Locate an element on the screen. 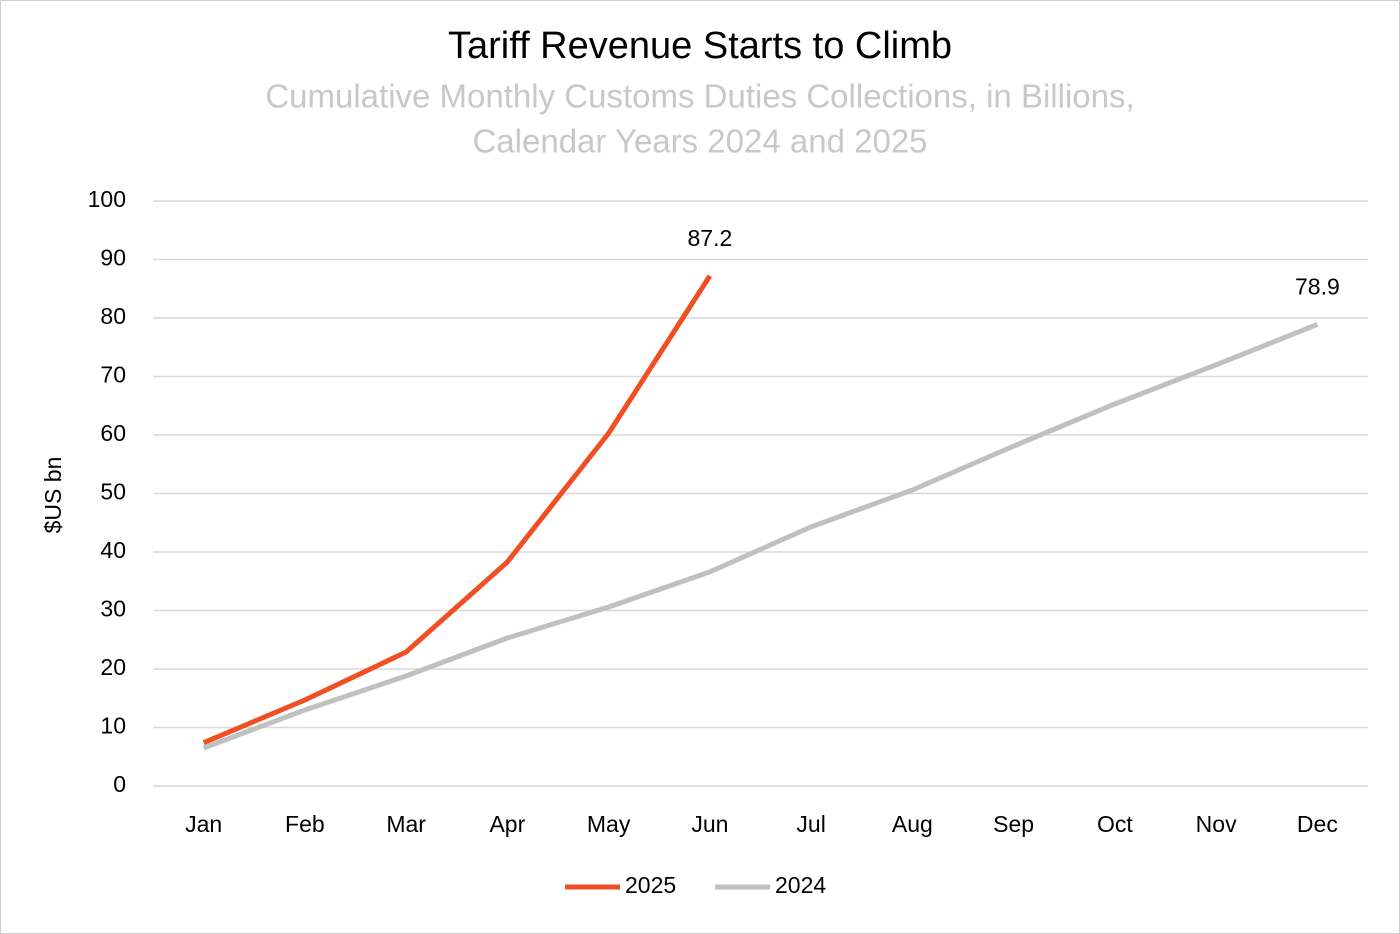 Image resolution: width=1400 pixels, height=934 pixels. y-tick-label: 50 is located at coordinates (113, 492).